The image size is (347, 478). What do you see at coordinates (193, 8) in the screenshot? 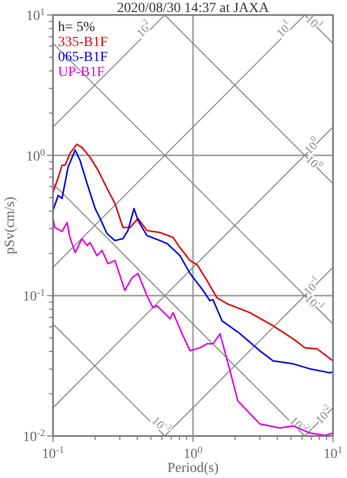
I see `chart-title: 2020/08/30 14:37 at JAXA` at bounding box center [193, 8].